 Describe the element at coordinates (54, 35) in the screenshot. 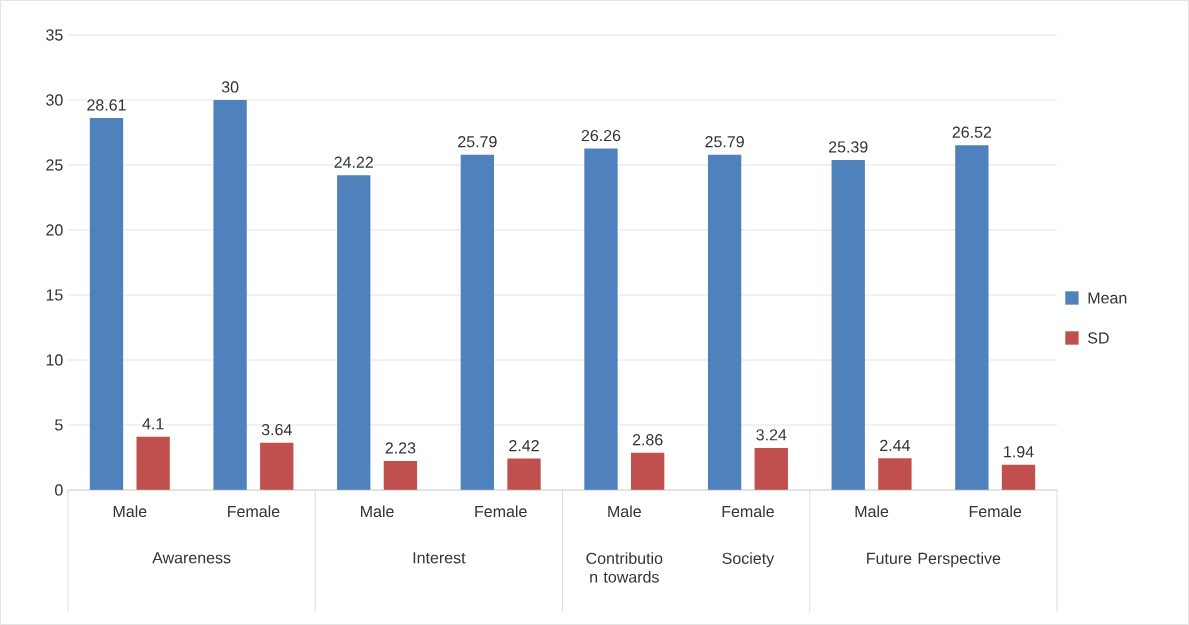

I see `y-tick-label: 35` at that location.